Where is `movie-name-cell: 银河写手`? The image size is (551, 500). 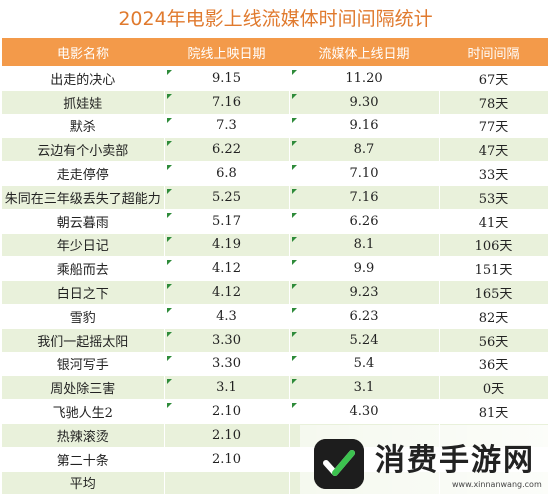 movie-name-cell: 银河写手 is located at coordinates (83, 364).